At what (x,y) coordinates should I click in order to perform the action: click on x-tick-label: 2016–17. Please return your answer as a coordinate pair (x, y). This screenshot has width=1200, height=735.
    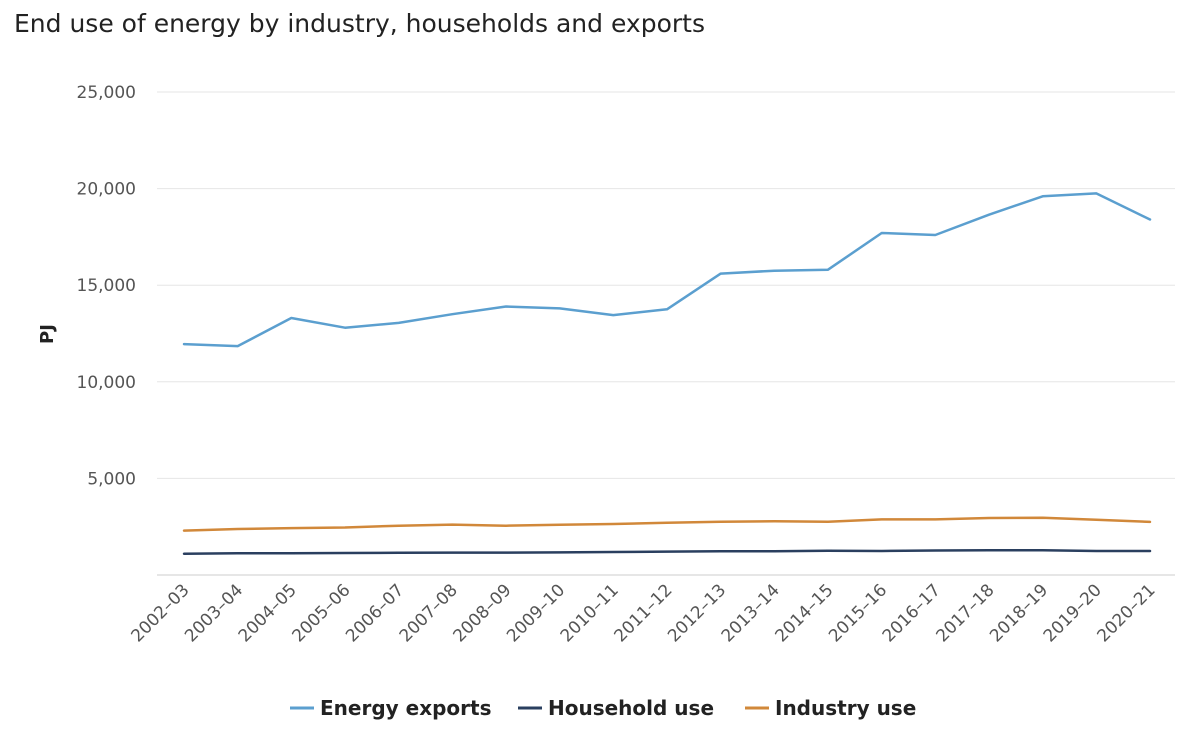
    Looking at the image, I should click on (912, 613).